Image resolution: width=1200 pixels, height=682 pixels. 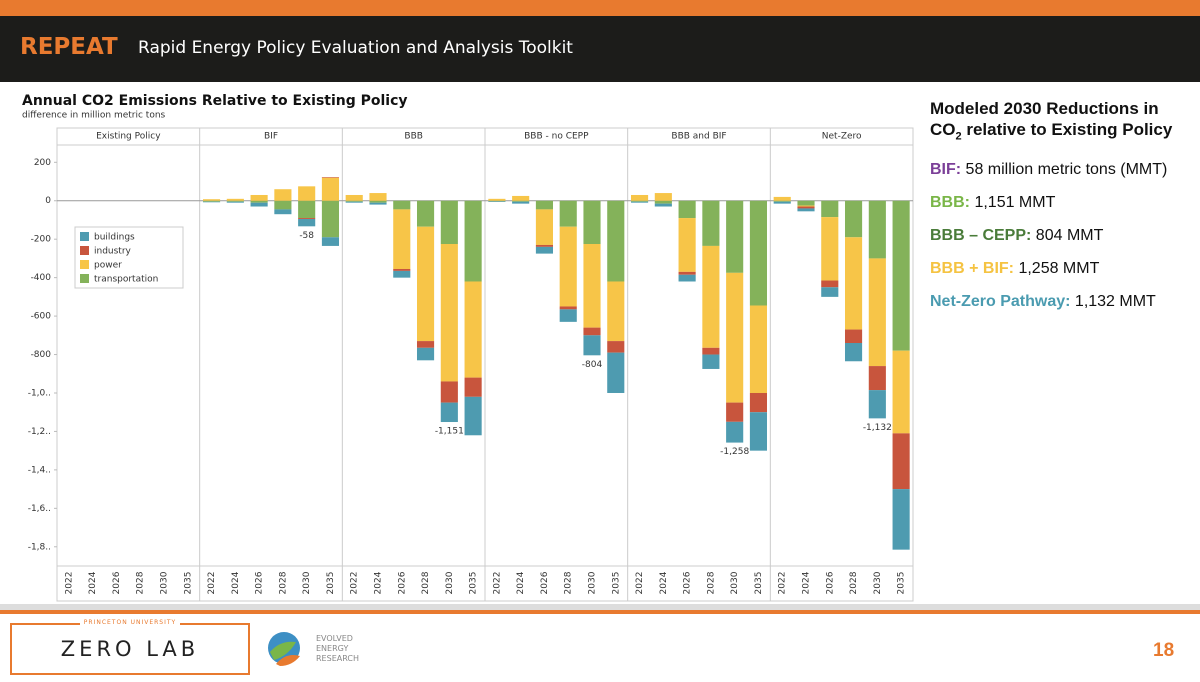 What do you see at coordinates (1013, 203) in the screenshot?
I see `summary-text: 1,151 MMT` at bounding box center [1013, 203].